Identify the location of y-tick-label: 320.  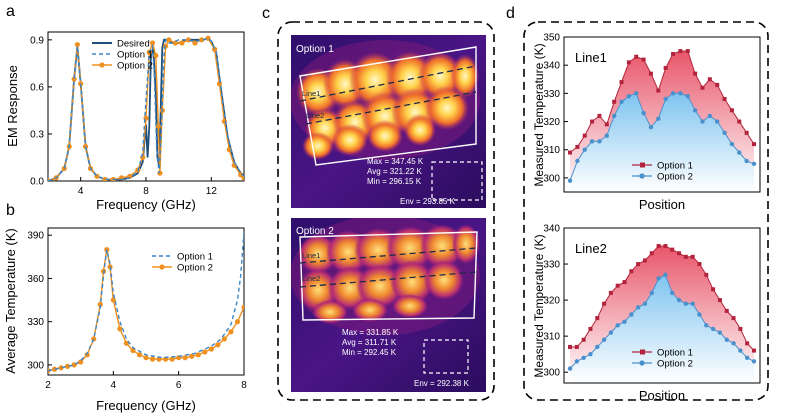
(551, 122).